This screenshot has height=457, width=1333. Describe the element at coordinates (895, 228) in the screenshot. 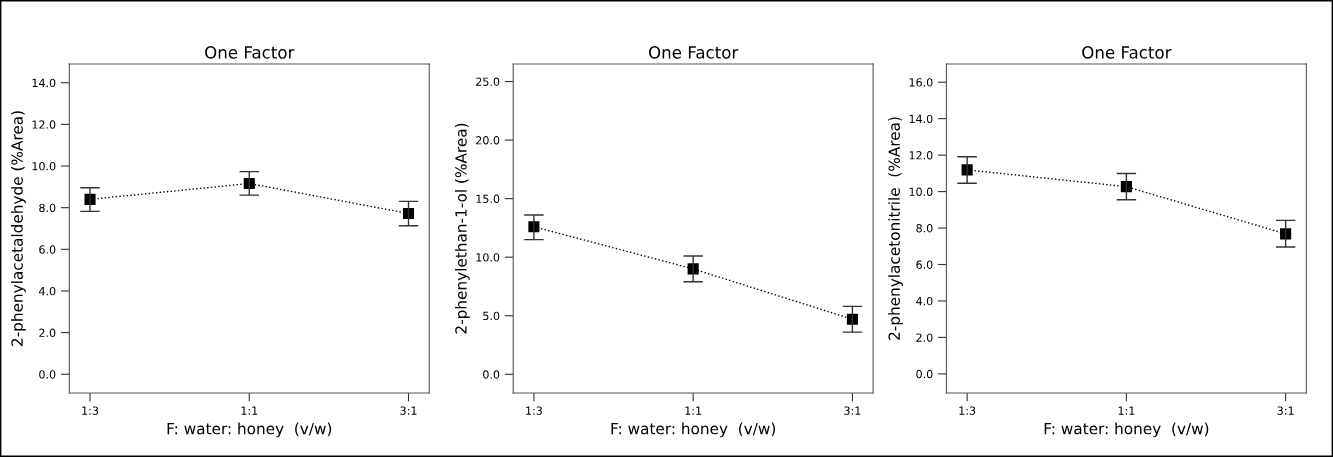

I see `y-axis-title: 2-phenylacetonitrile (%Area)` at that location.